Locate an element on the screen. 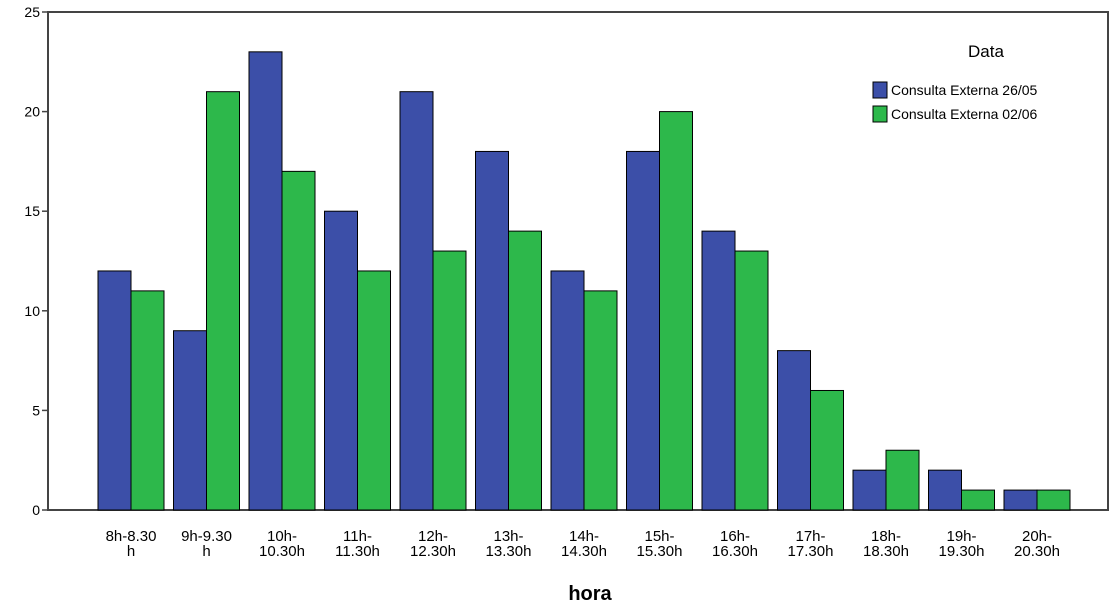  y-tick-label: 20 is located at coordinates (32, 112).